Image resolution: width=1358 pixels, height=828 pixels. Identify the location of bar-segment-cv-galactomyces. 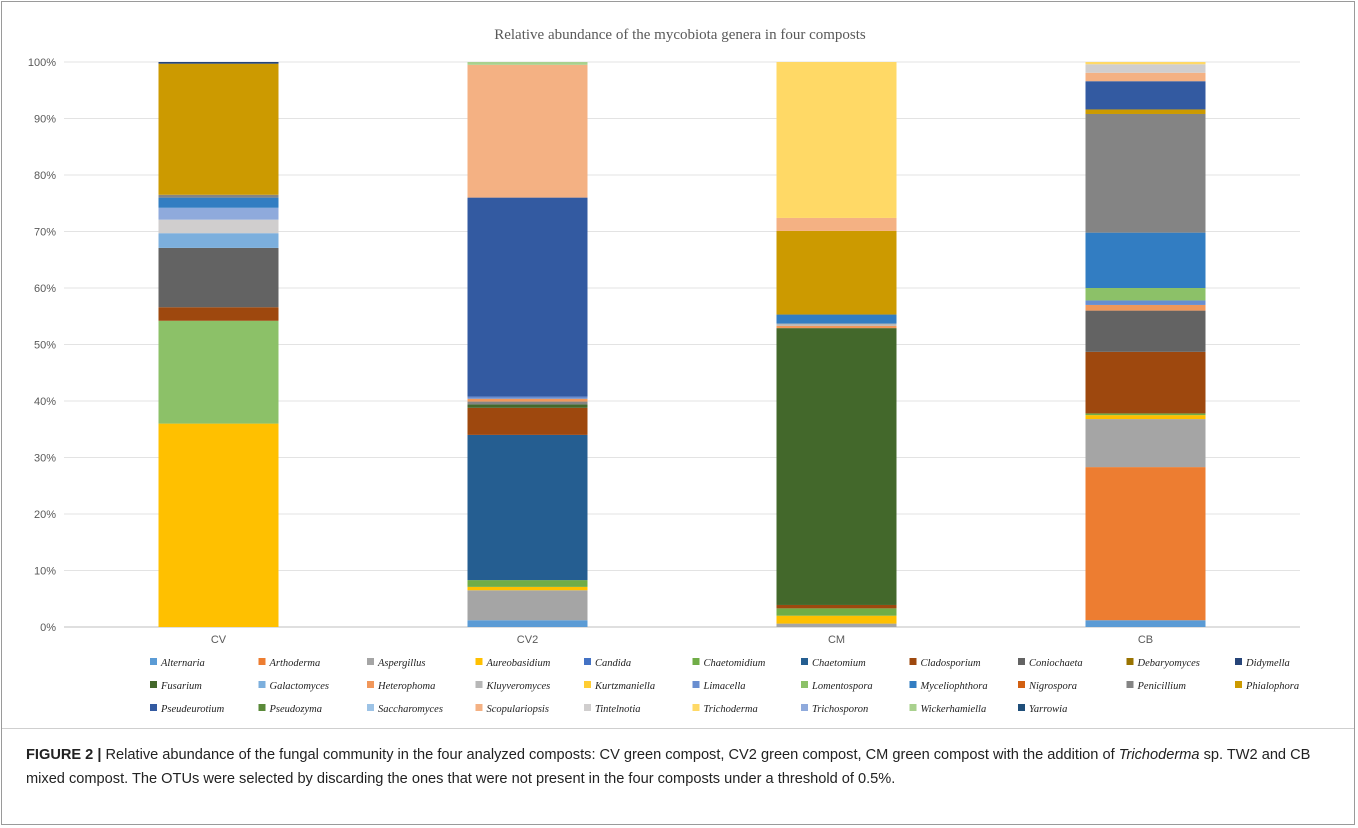
(218, 240).